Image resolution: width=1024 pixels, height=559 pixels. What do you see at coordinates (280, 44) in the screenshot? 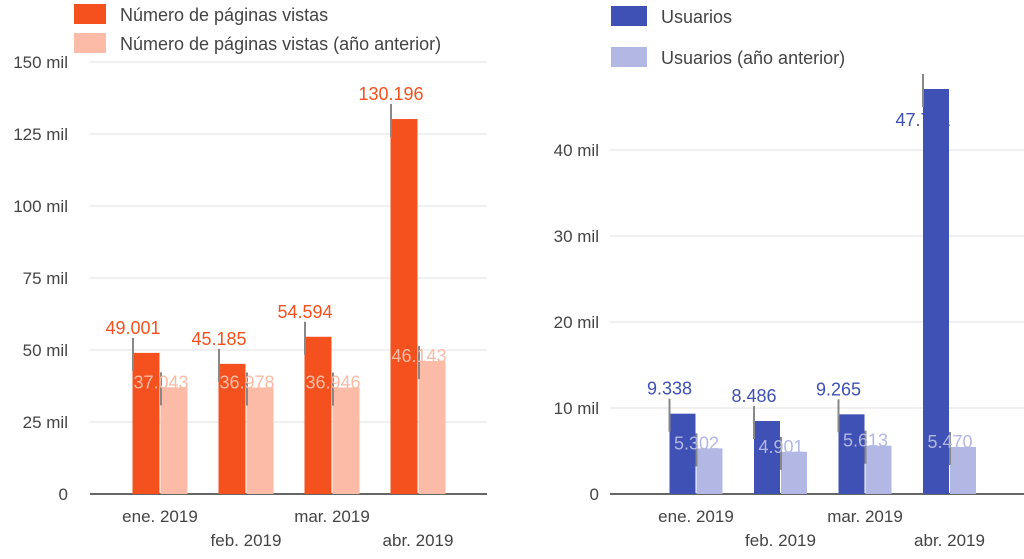
I see `legend-label: Número de páginas vistas (año anterior)` at bounding box center [280, 44].